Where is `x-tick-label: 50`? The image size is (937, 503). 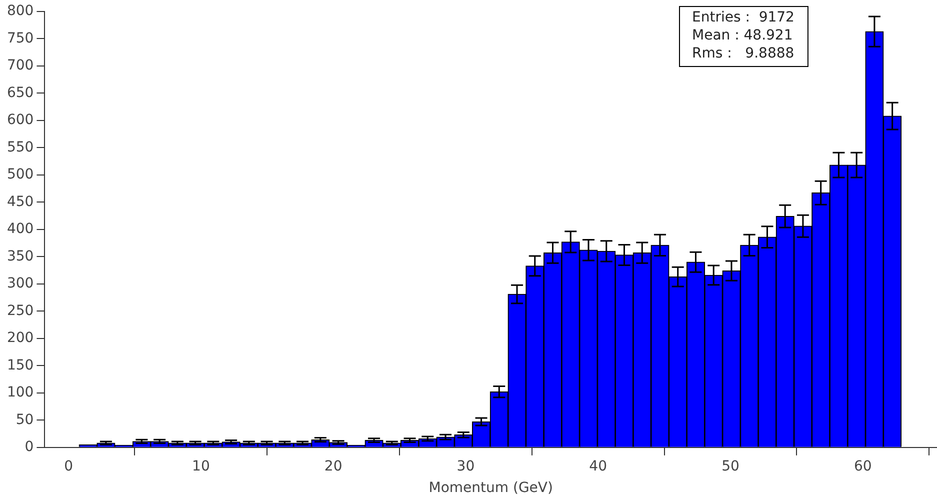 x-tick-label: 50 is located at coordinates (731, 466).